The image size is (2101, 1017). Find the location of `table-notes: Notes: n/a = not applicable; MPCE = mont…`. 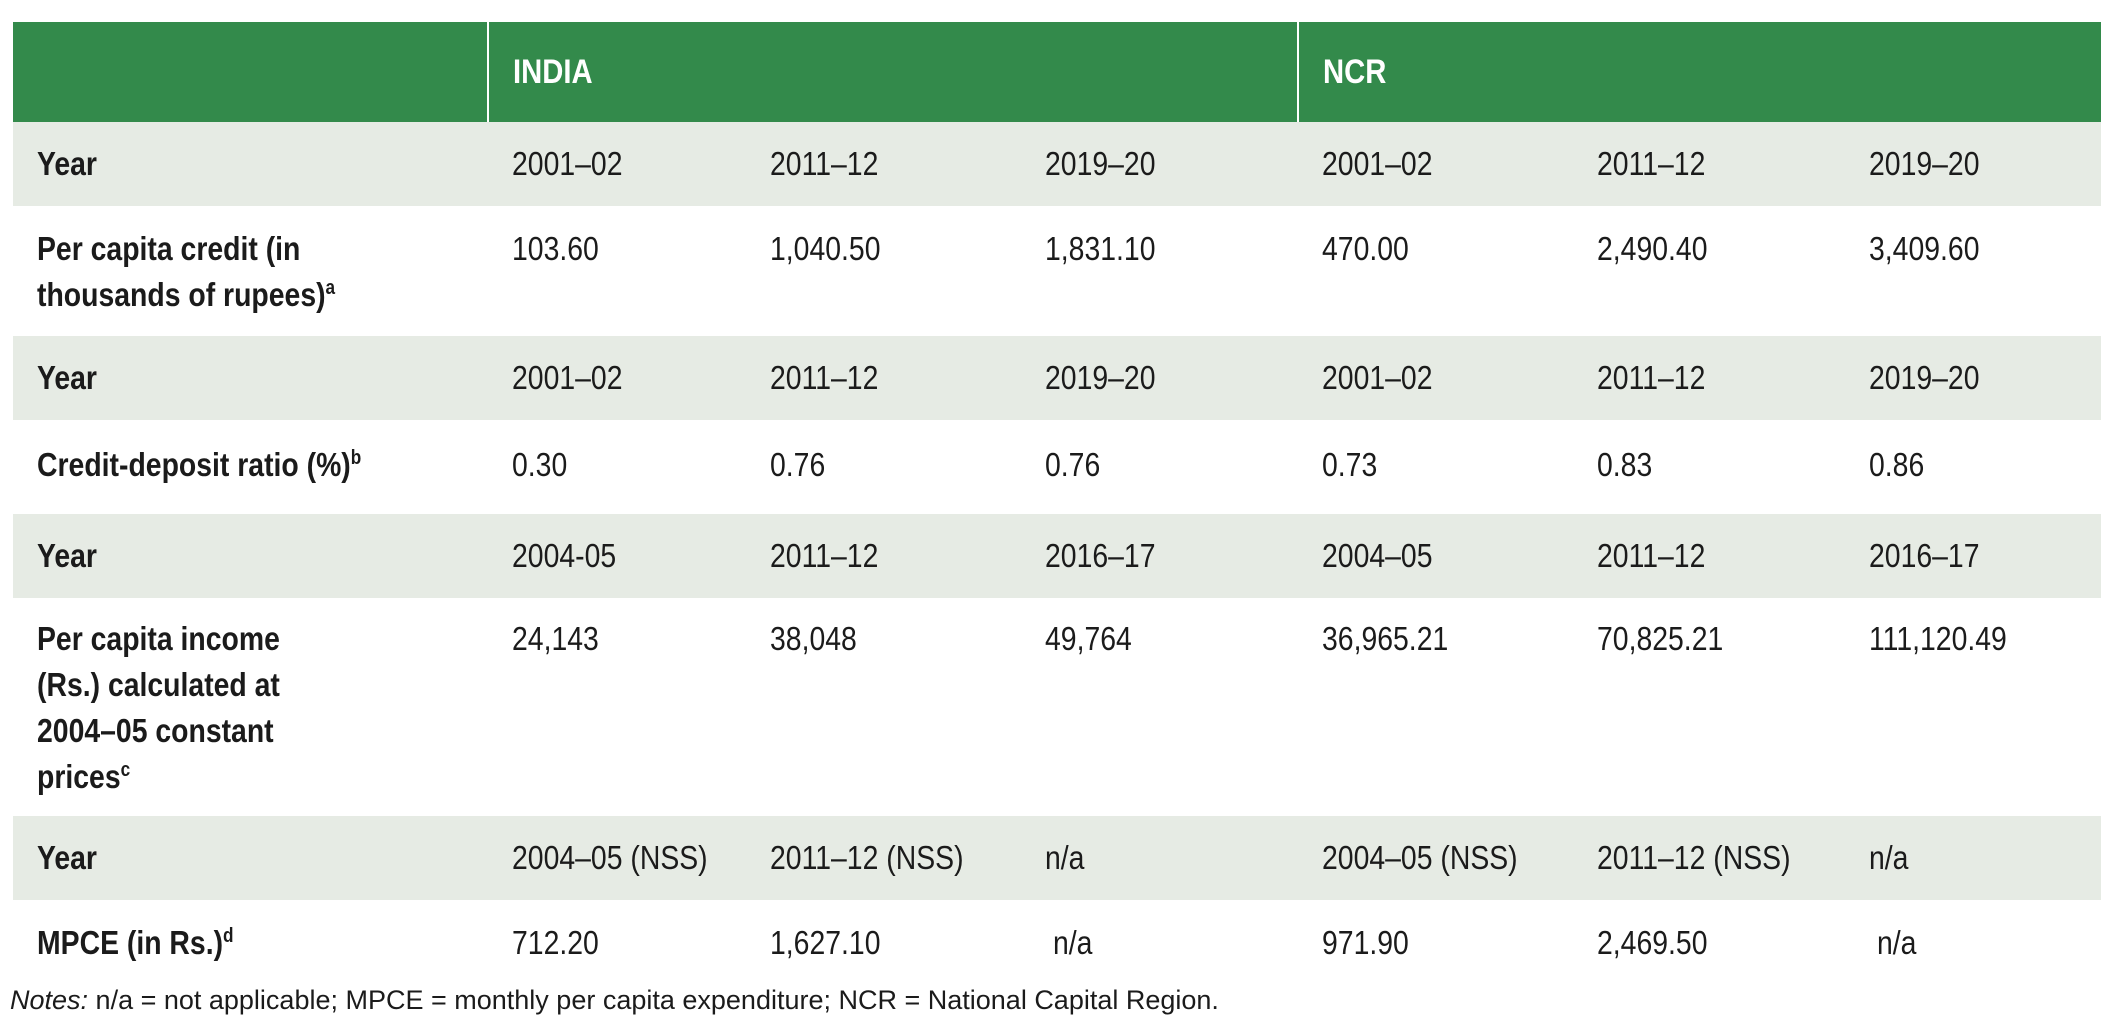

table-notes: Notes: n/a = not applicable; MPCE = mont… is located at coordinates (614, 1000).